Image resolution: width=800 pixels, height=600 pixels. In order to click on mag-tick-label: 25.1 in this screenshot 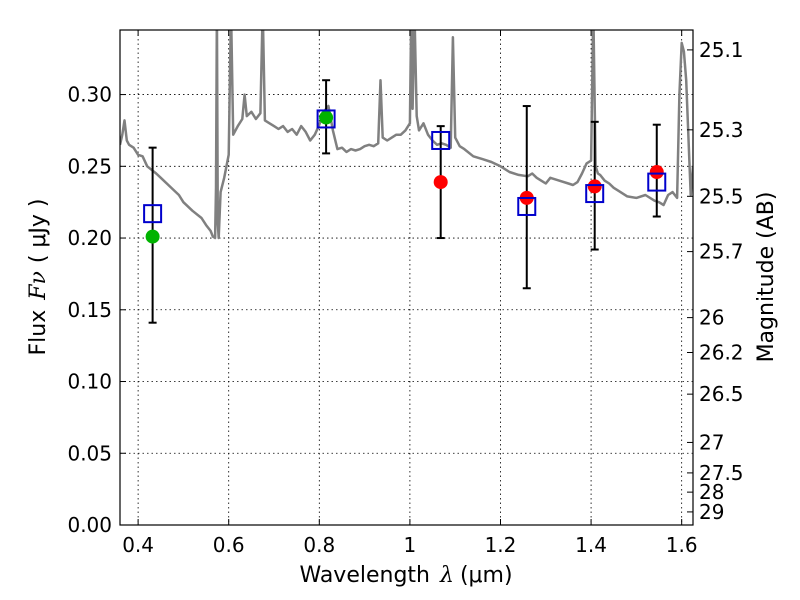, I will do `click(721, 50)`.